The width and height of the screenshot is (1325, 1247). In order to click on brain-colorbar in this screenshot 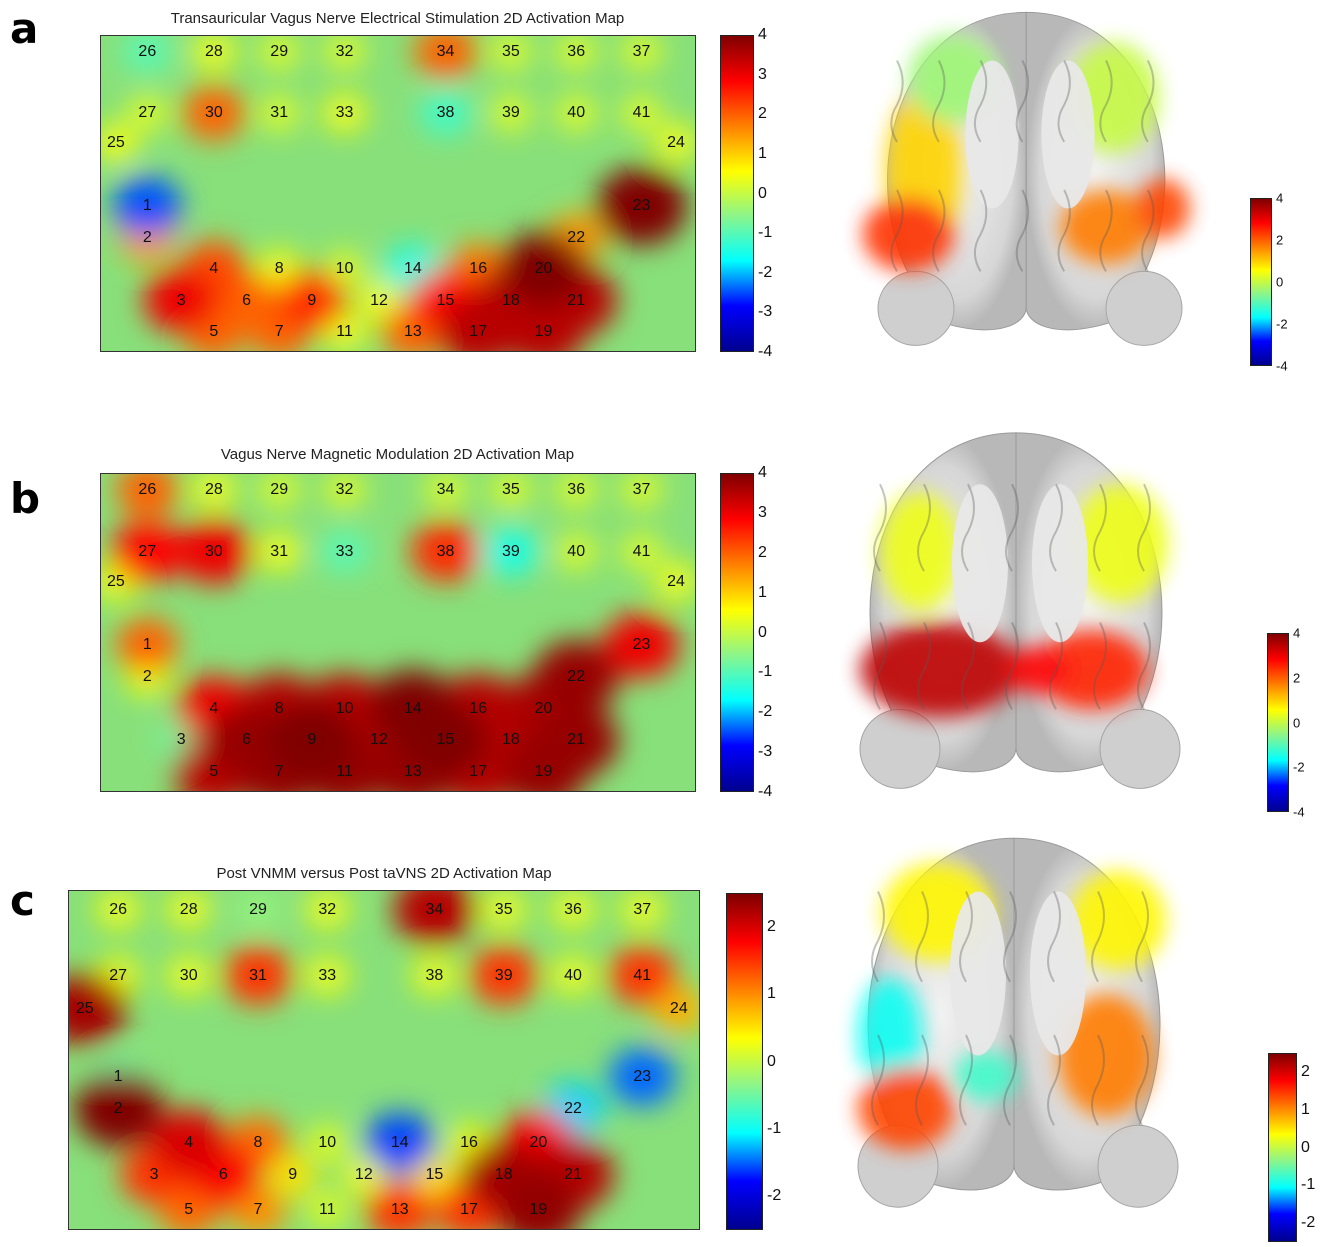, I will do `click(1261, 282)`.